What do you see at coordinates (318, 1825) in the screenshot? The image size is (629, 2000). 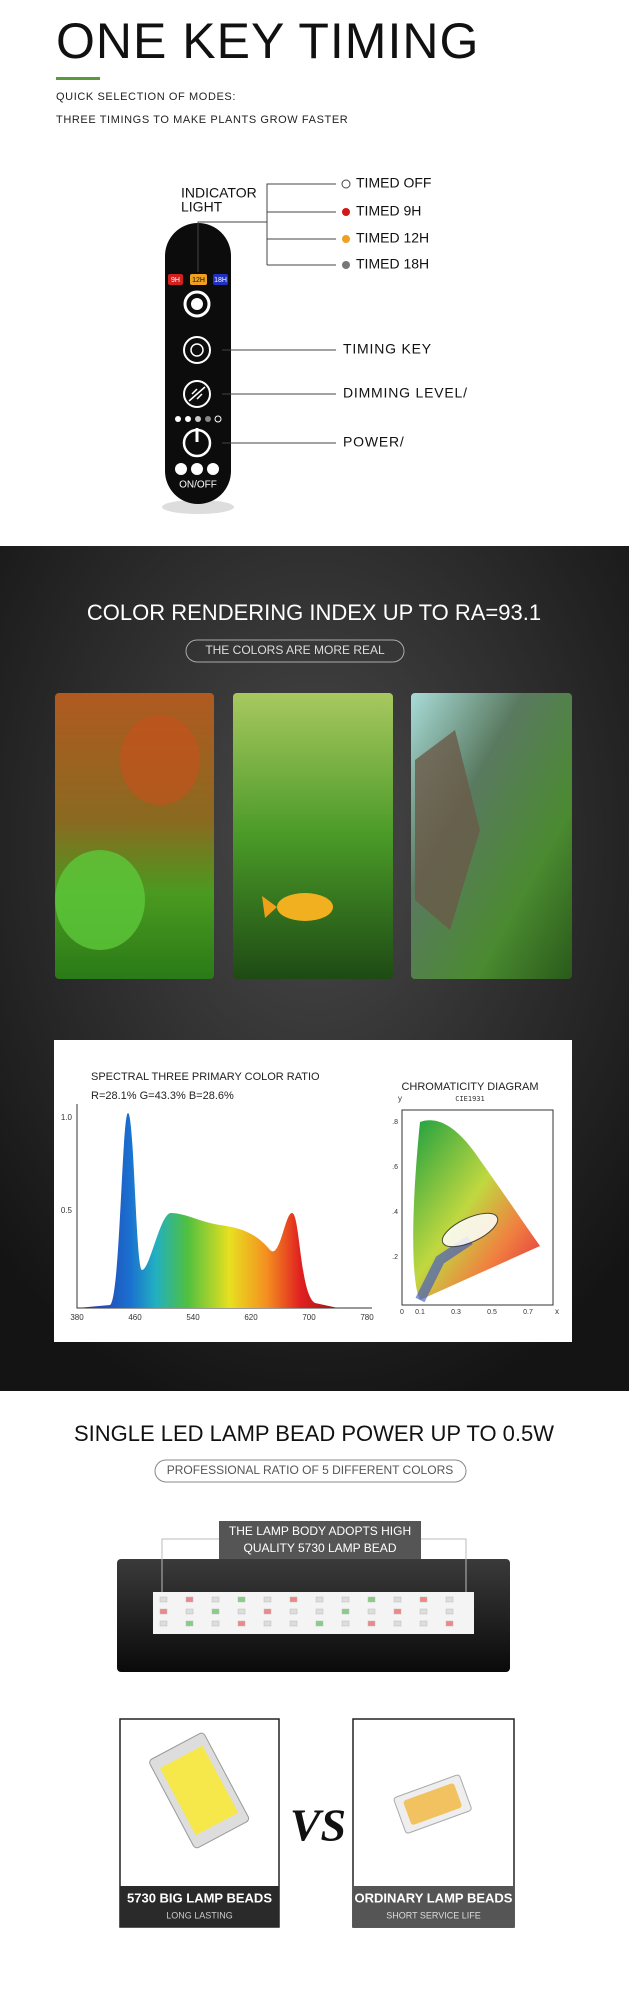 I see `vs-text: VS` at bounding box center [318, 1825].